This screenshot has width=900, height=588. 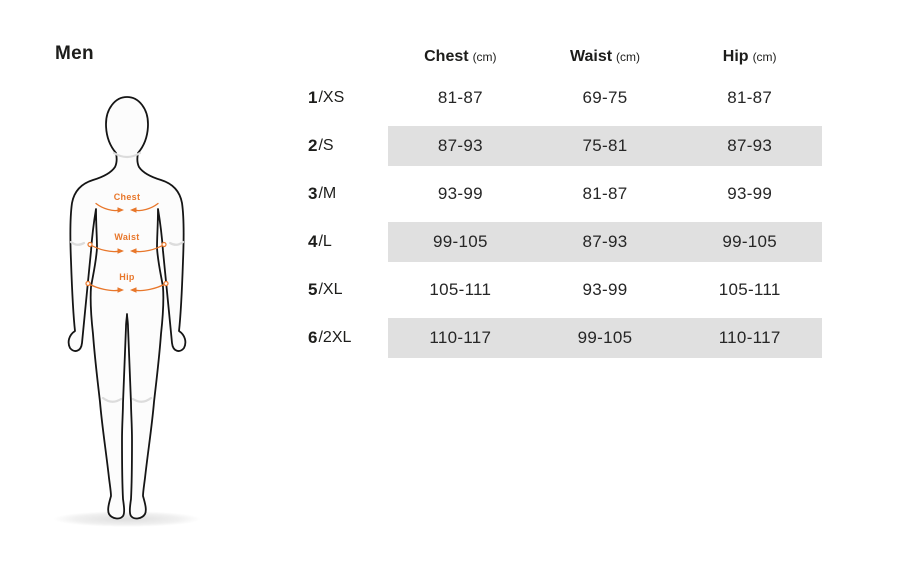 I want to click on hip-end-left, so click(x=88, y=283).